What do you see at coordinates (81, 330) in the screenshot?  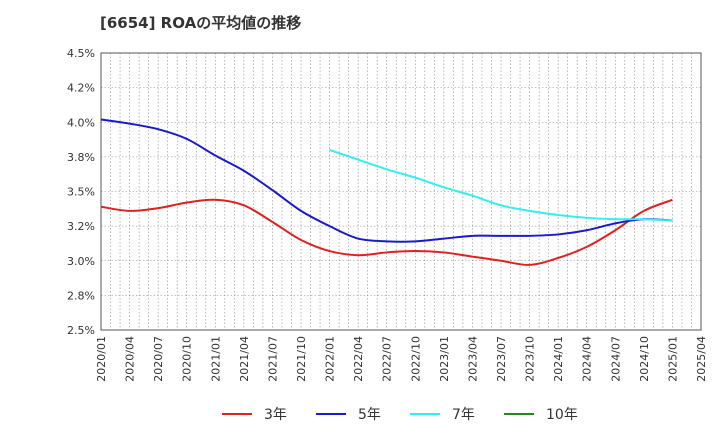 I see `y-tick-label: 2.5%` at bounding box center [81, 330].